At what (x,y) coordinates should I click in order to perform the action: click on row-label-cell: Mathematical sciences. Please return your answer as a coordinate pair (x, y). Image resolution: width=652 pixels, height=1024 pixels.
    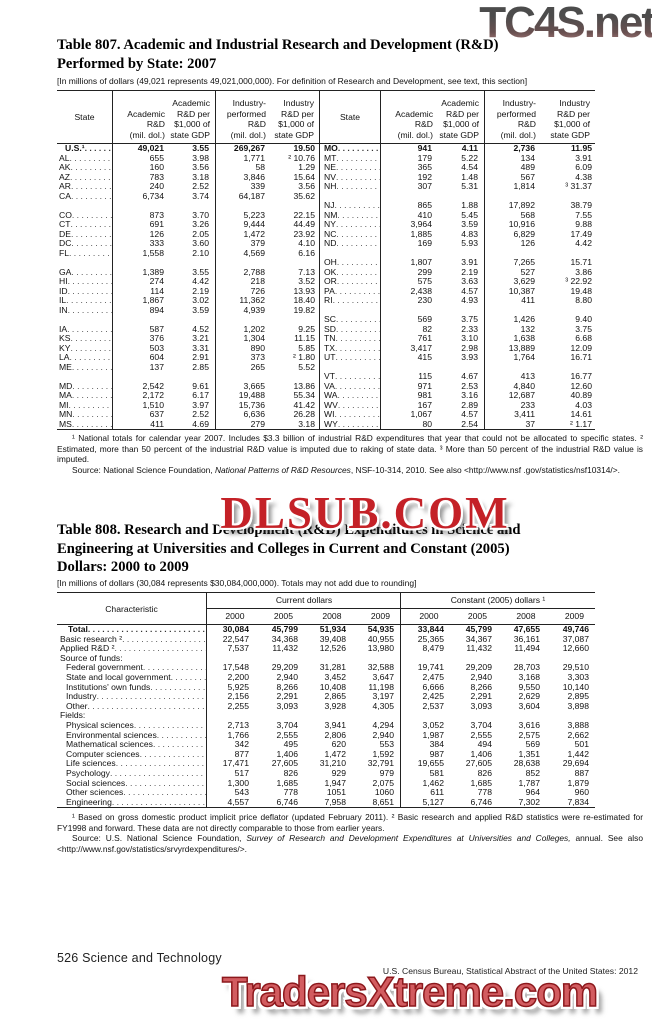
    Looking at the image, I should click on (132, 745).